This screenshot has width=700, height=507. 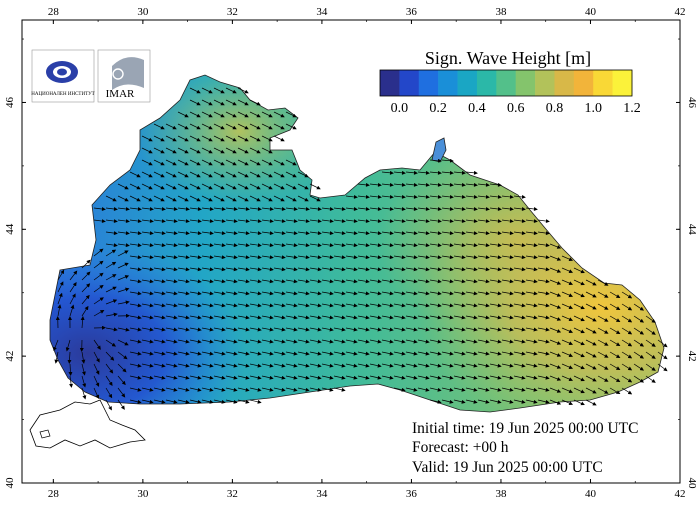 What do you see at coordinates (680, 12) in the screenshot?
I see `lon-label-top: 42` at bounding box center [680, 12].